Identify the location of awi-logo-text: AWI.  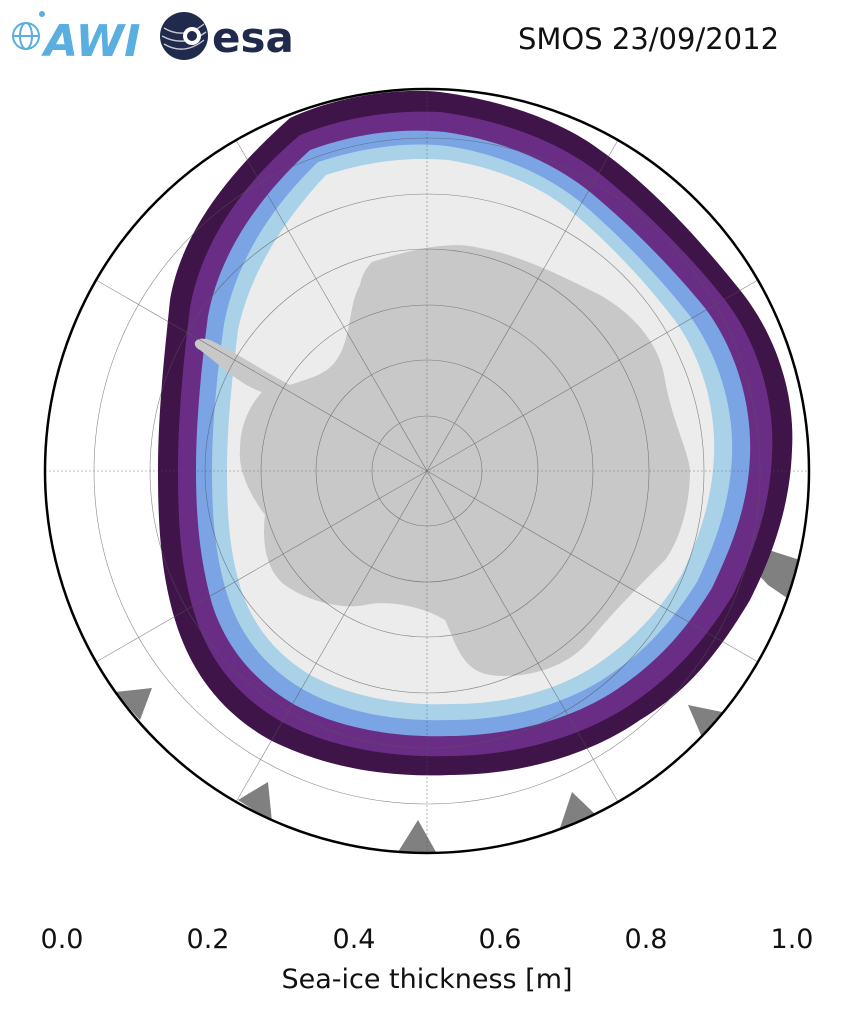
(91, 40).